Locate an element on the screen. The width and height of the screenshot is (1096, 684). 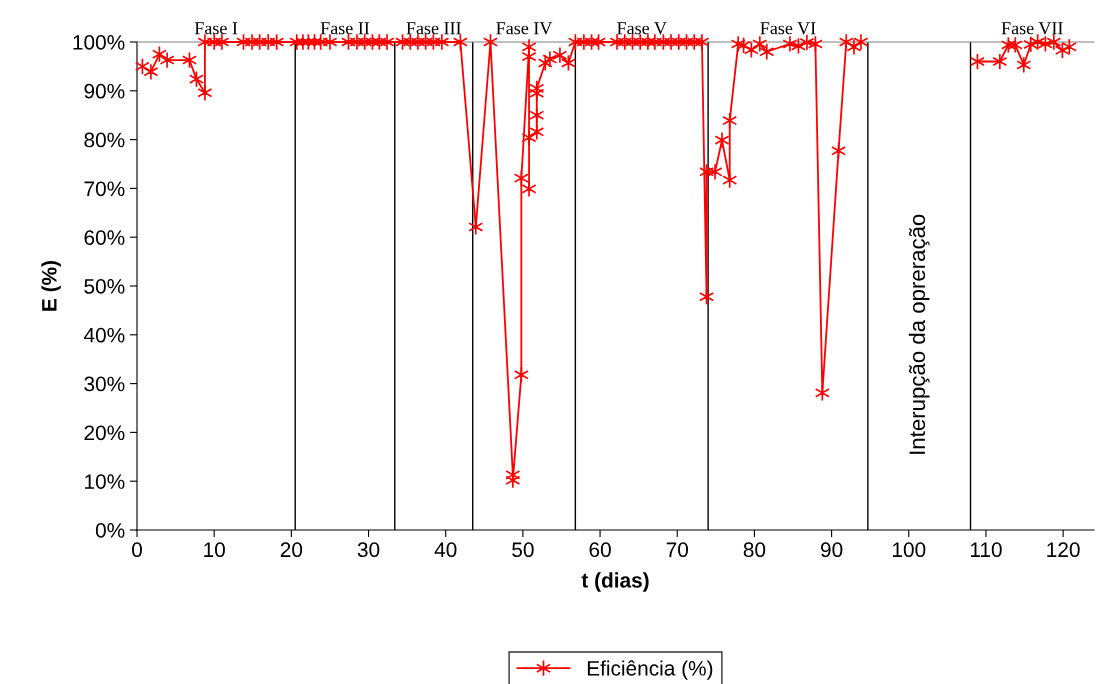
x-tick-label: 70 is located at coordinates (677, 550).